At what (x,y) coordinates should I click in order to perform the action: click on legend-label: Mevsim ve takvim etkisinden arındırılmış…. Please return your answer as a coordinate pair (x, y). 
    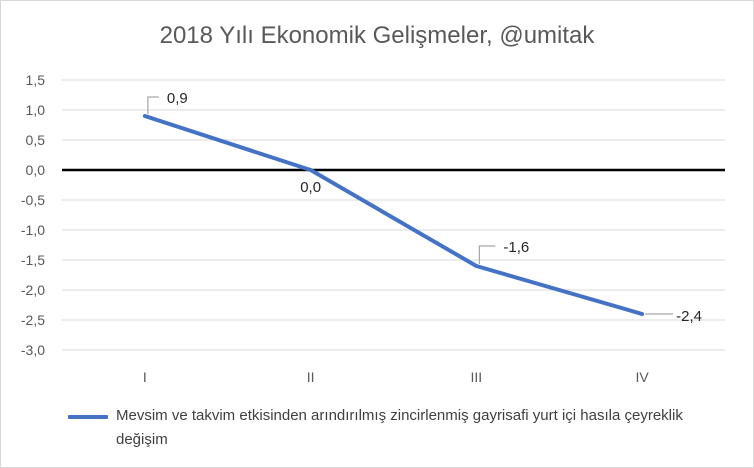
    Looking at the image, I should click on (399, 427).